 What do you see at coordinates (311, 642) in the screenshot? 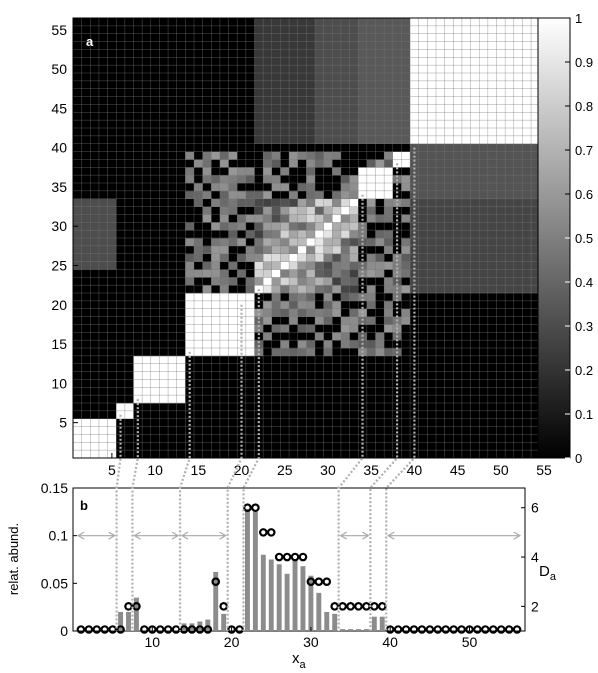
I see `bar-x-tick-label: 30` at bounding box center [311, 642].